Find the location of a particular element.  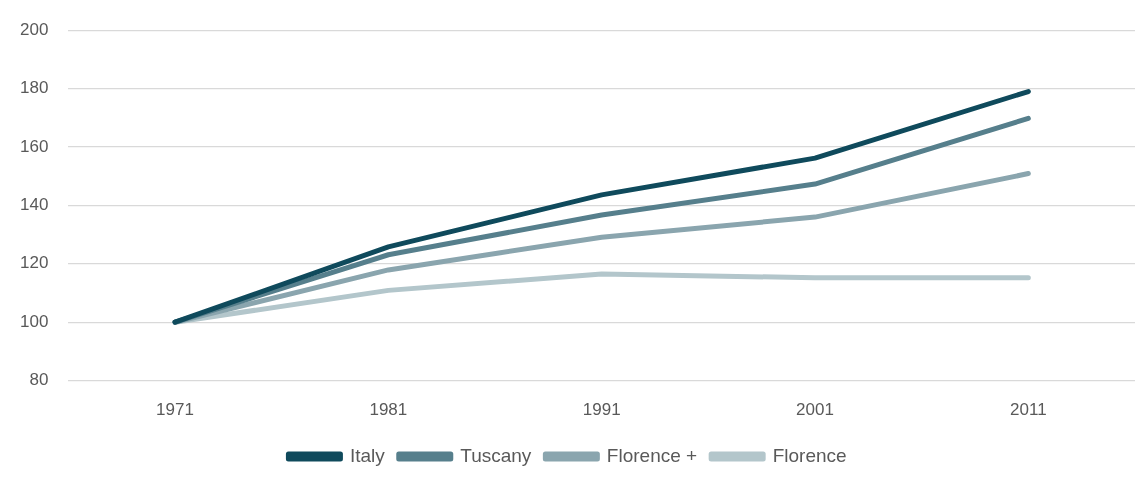

y-tick-label: 120 is located at coordinates (34, 263).